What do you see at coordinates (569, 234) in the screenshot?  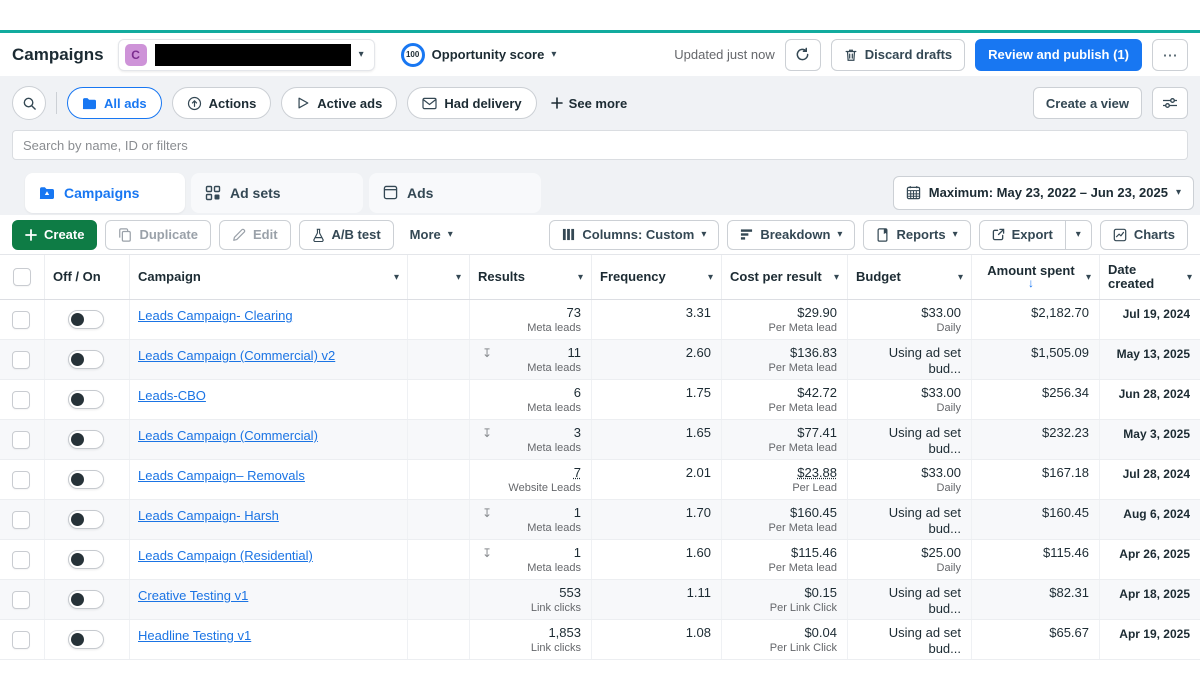 I see `columns-icon` at bounding box center [569, 234].